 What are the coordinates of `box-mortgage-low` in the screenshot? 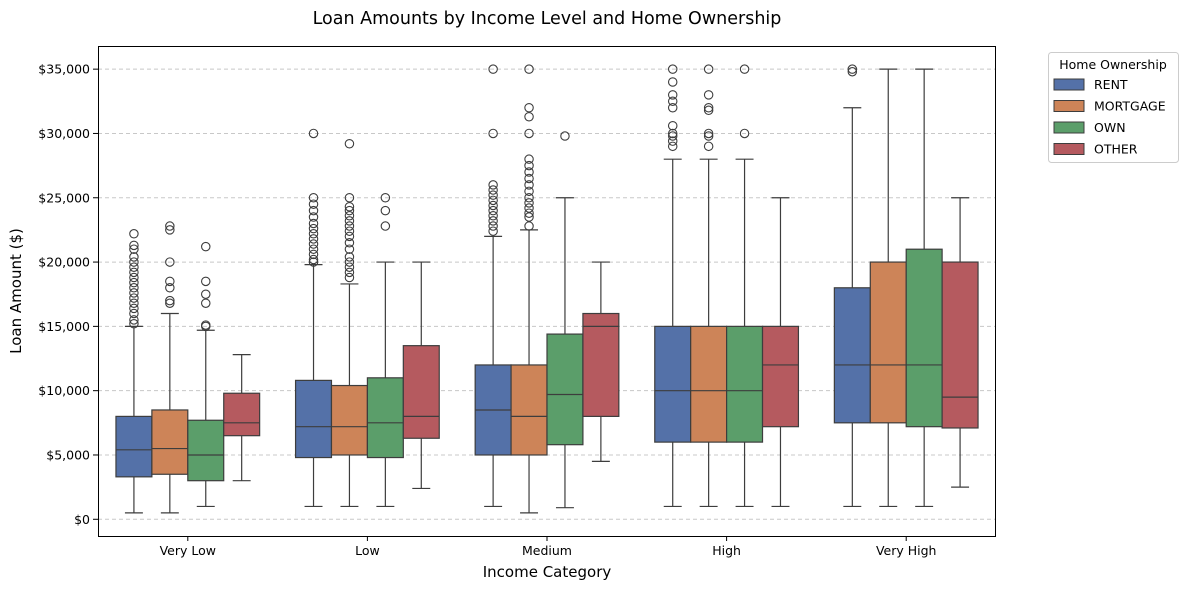 It's located at (349, 323).